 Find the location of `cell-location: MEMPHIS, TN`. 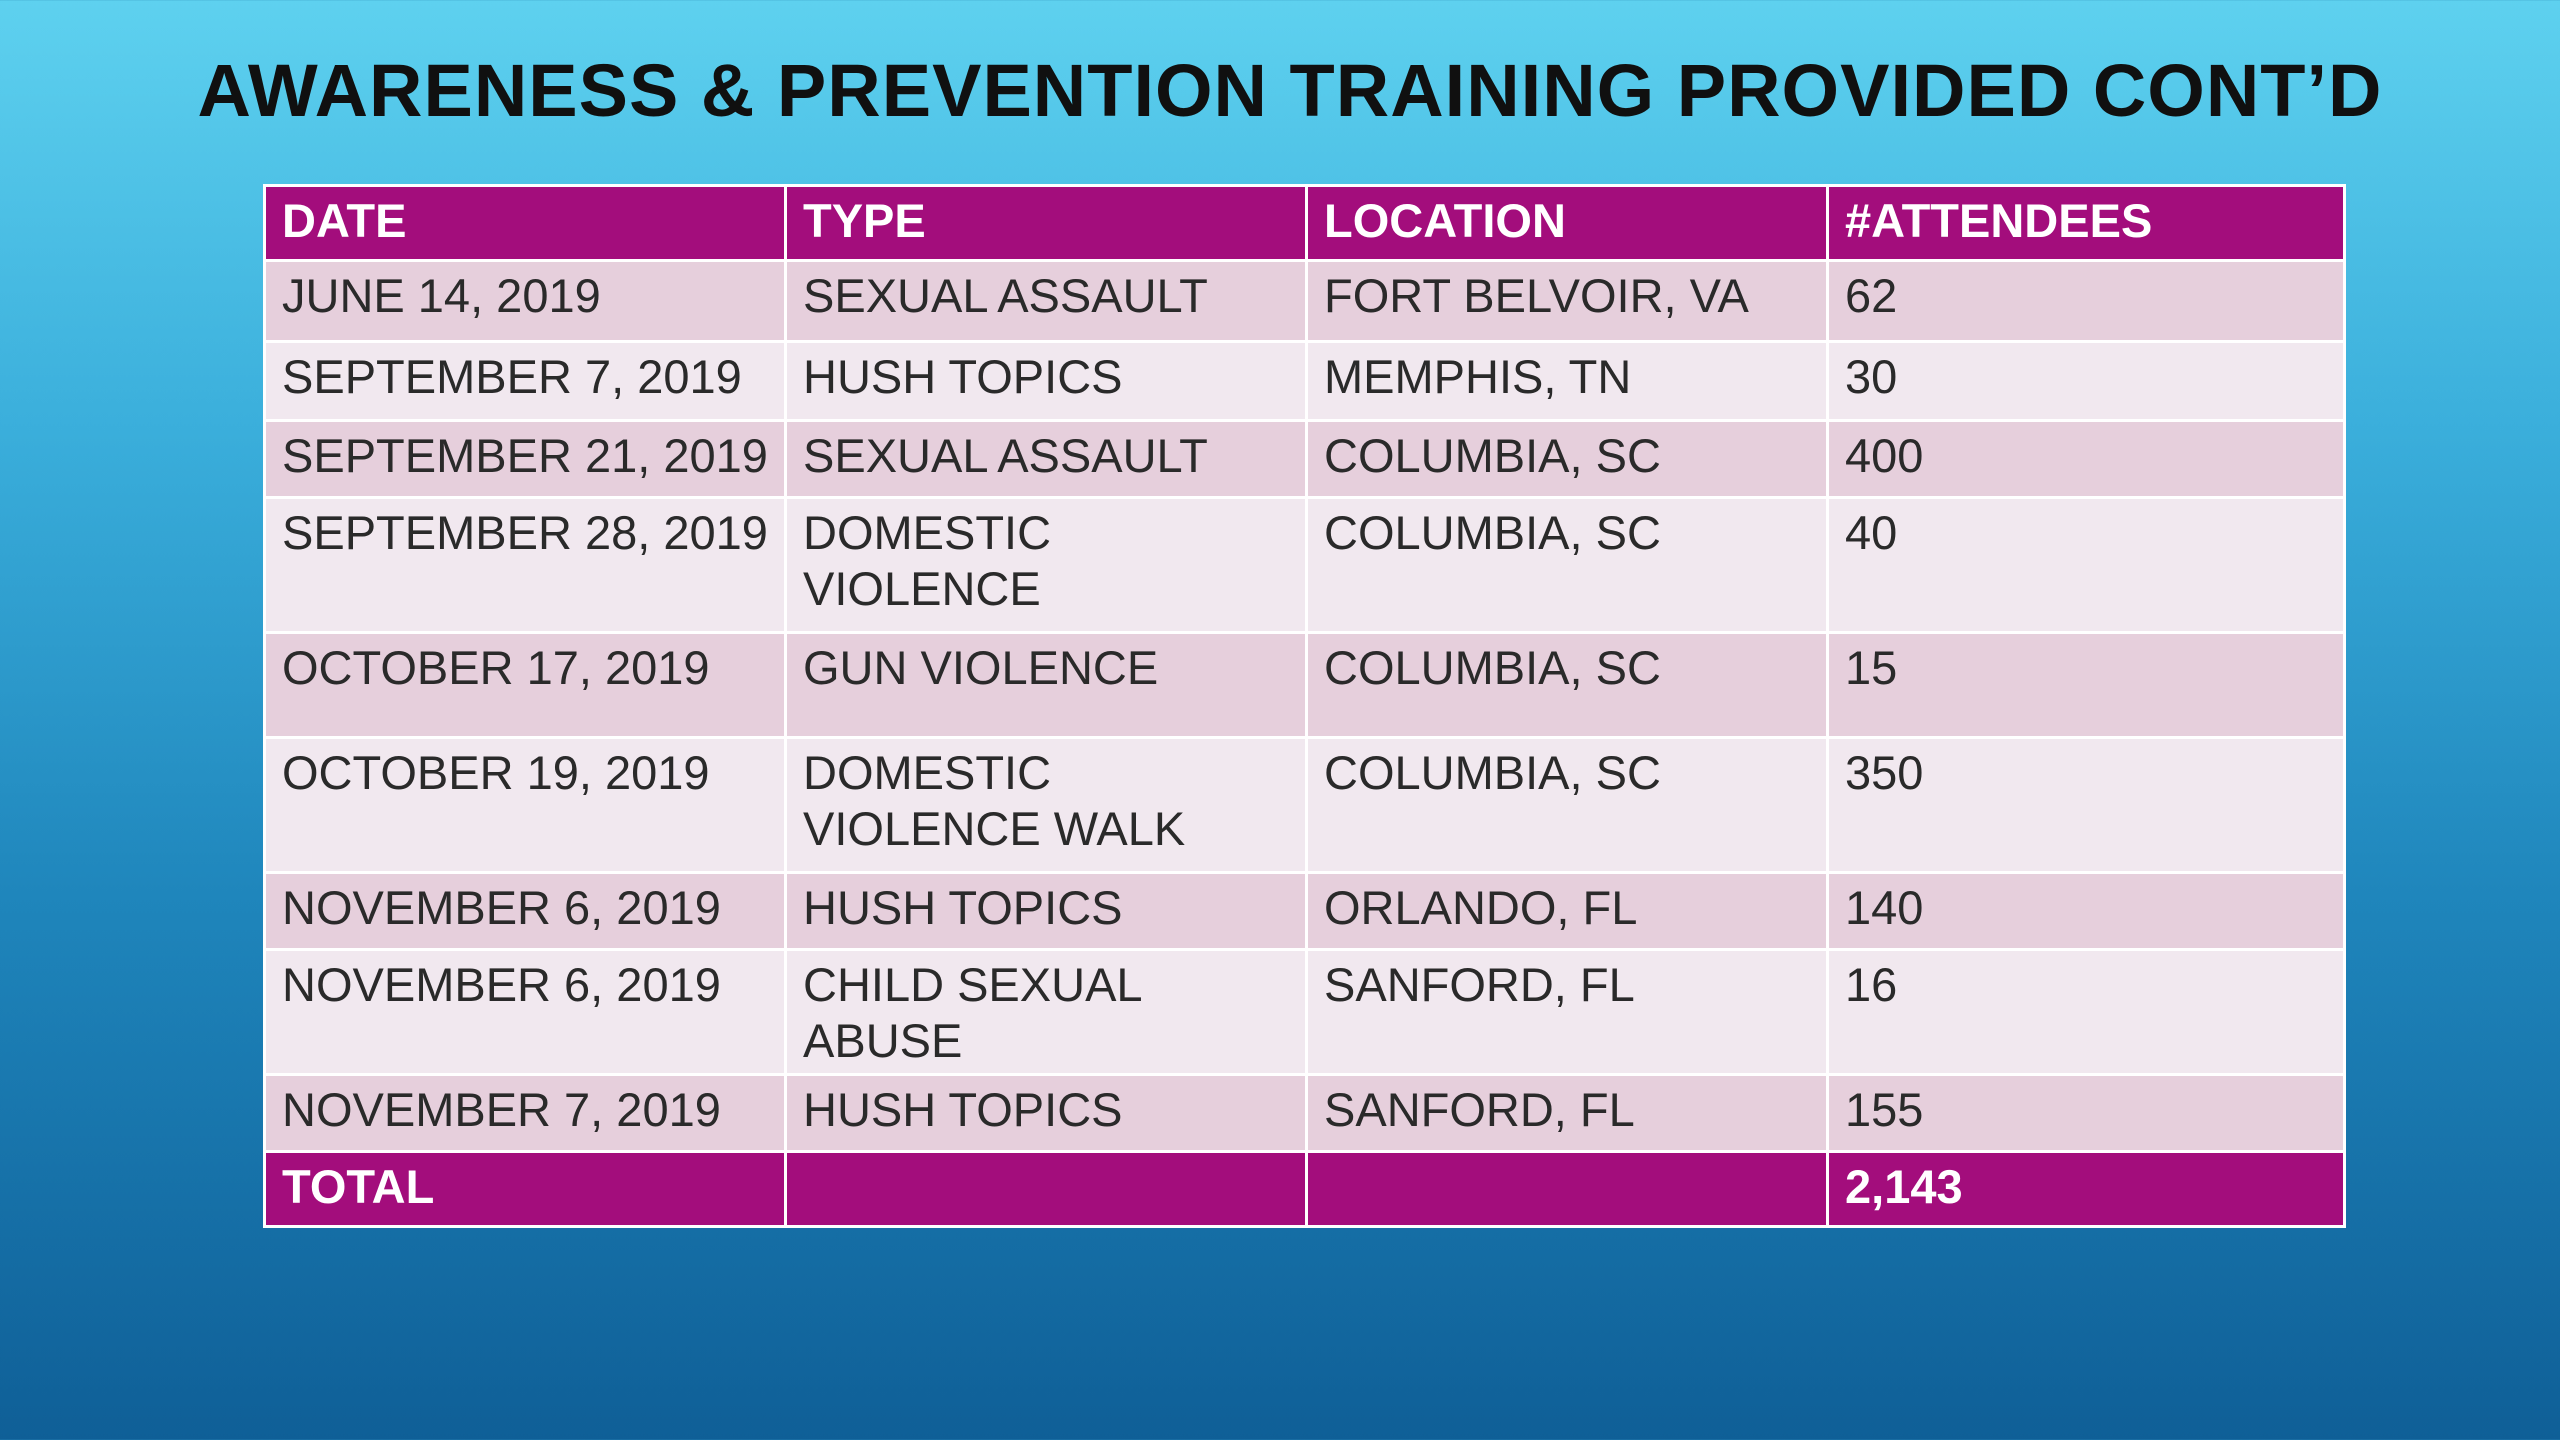

cell-location: MEMPHIS, TN is located at coordinates (1567, 381).